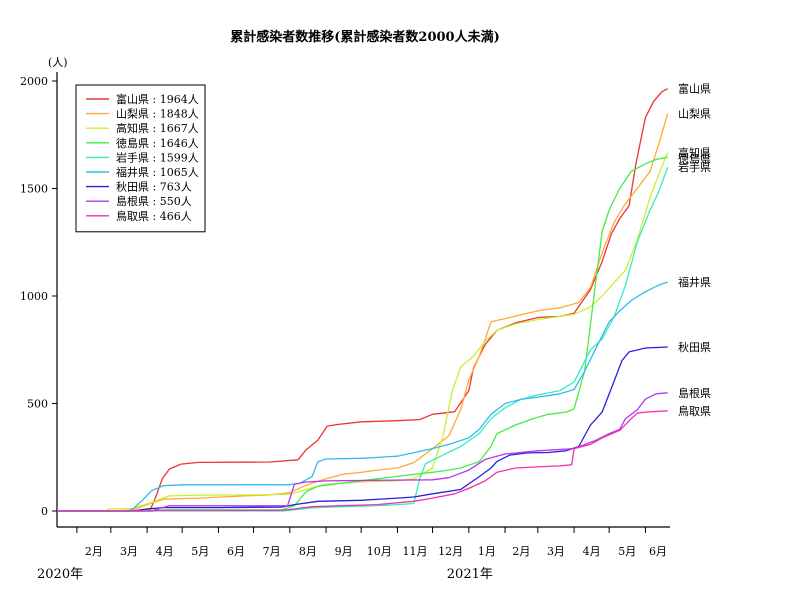 The image size is (800, 600). What do you see at coordinates (694, 393) in the screenshot?
I see `series-end-label: 島根県` at bounding box center [694, 393].